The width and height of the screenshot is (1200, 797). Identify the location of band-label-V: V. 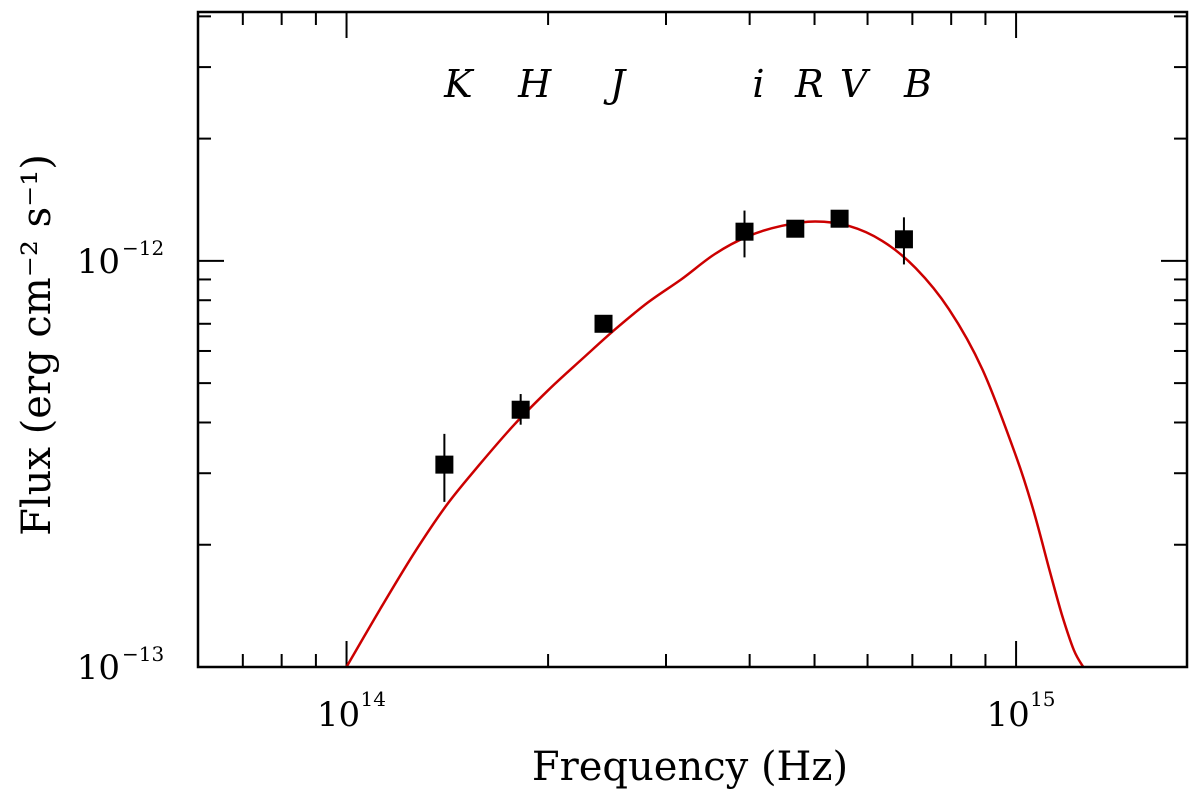
(855, 84).